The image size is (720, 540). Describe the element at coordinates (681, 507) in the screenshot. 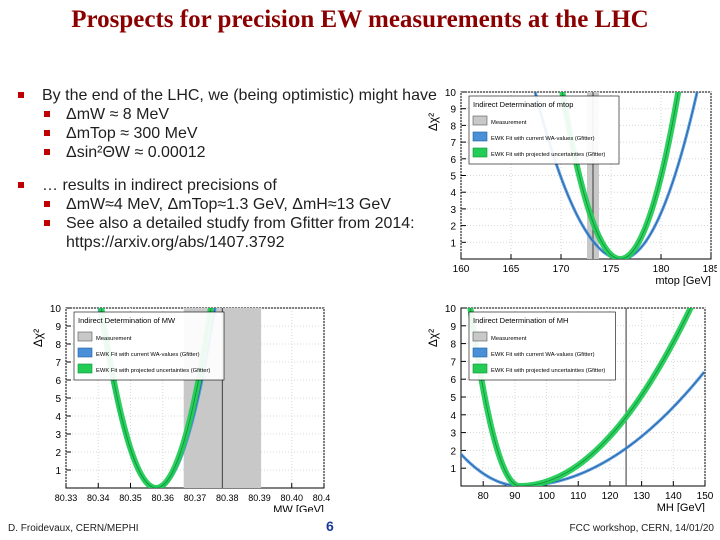

I see `x-axis-label: MH [GeV]` at that location.